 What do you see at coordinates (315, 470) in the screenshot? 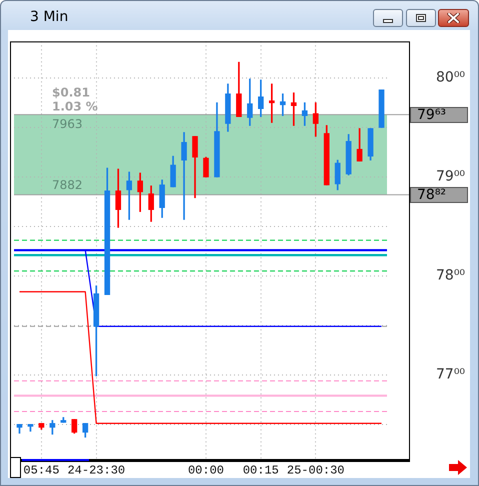
I see `x-tick-label: 25-00:30` at bounding box center [315, 470].